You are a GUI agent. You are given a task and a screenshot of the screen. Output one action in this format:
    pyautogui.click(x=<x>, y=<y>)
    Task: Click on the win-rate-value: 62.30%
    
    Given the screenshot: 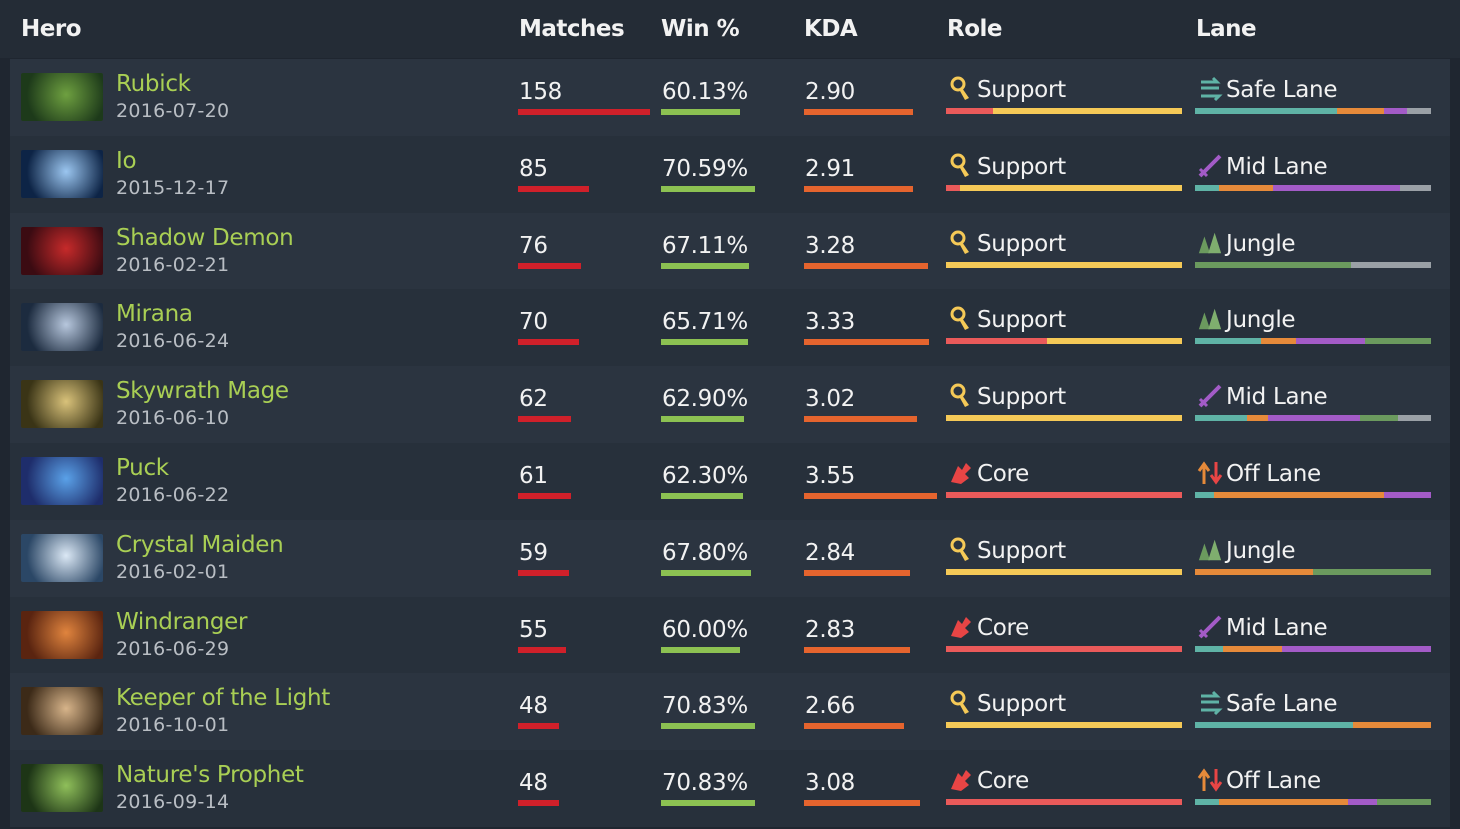 What is the action you would take?
    pyautogui.click(x=705, y=476)
    